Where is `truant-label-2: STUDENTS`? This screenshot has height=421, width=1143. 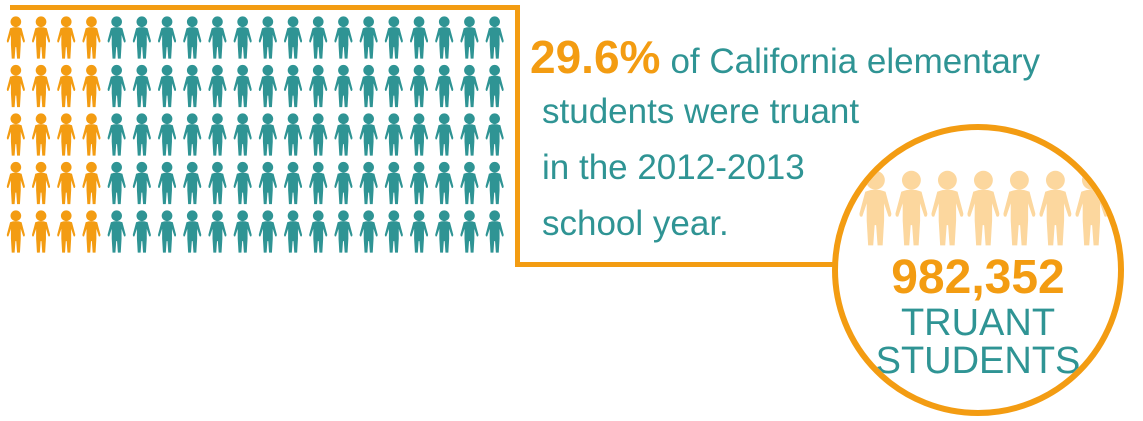 truant-label-2: STUDENTS is located at coordinates (978, 361).